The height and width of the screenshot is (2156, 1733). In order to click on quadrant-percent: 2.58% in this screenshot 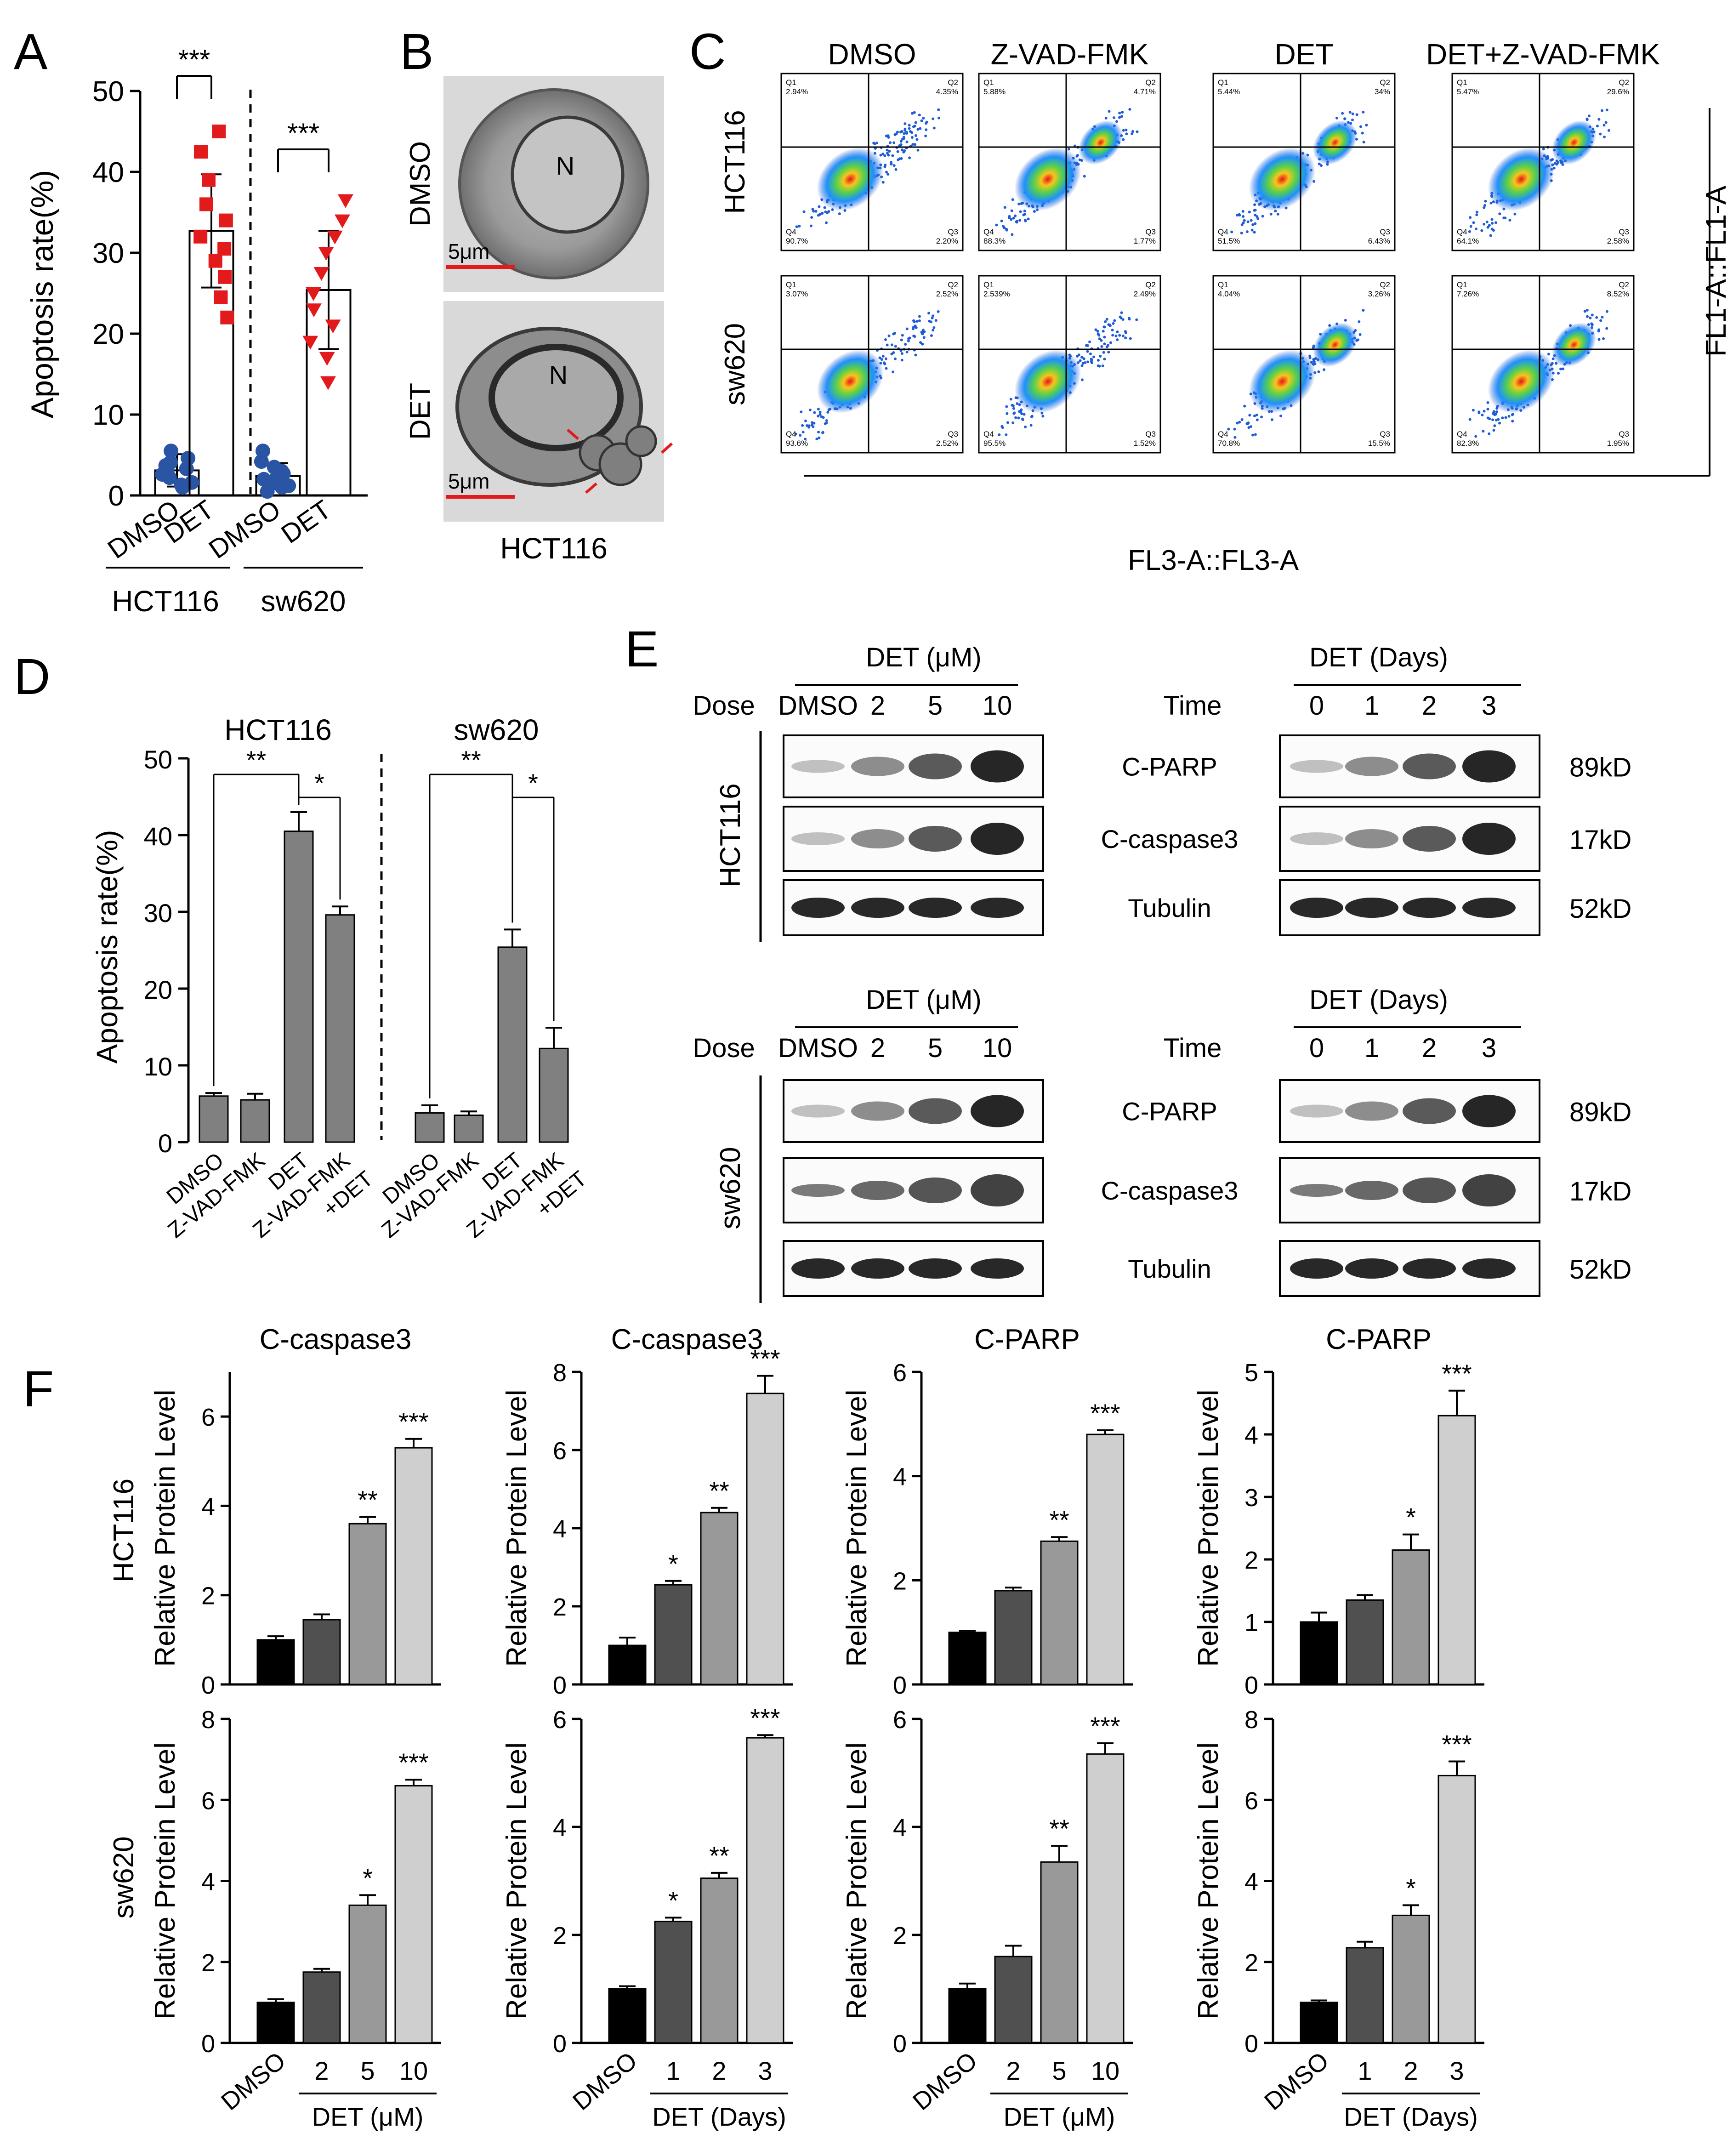, I will do `click(1618, 241)`.